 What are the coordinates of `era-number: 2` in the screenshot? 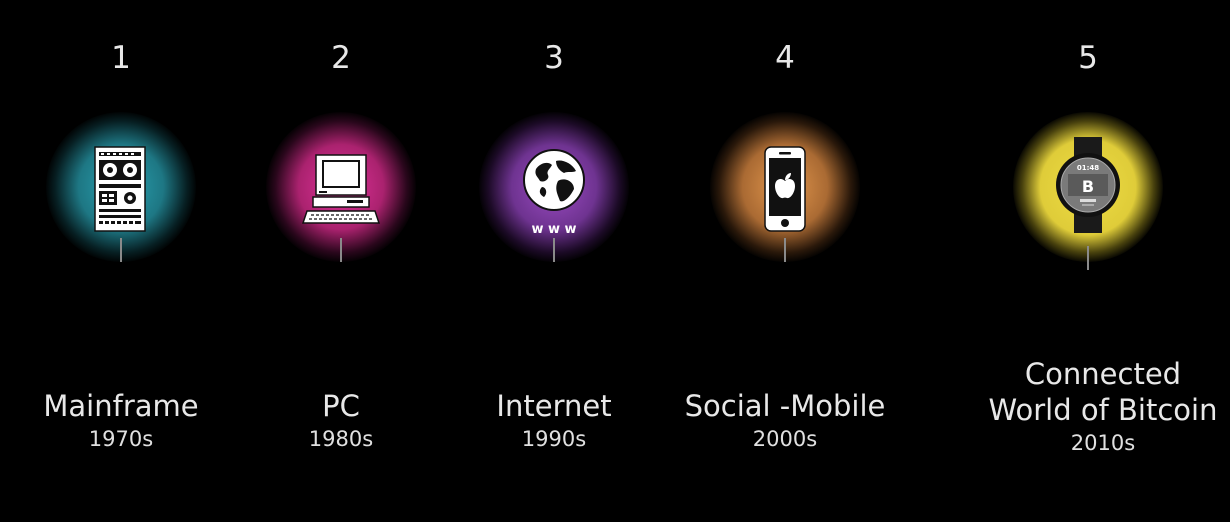 It's located at (341, 58).